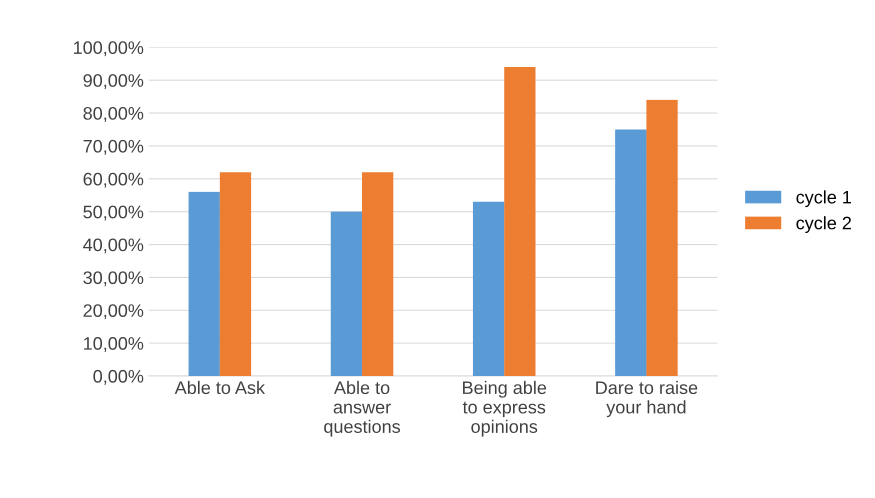 The height and width of the screenshot is (498, 875). I want to click on legend-label: cycle 1, so click(823, 199).